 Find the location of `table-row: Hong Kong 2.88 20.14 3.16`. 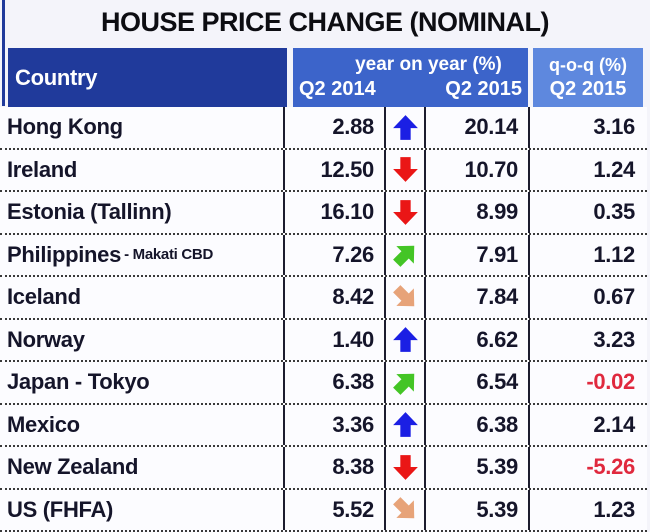

table-row: Hong Kong 2.88 20.14 3.16 is located at coordinates (323, 128).